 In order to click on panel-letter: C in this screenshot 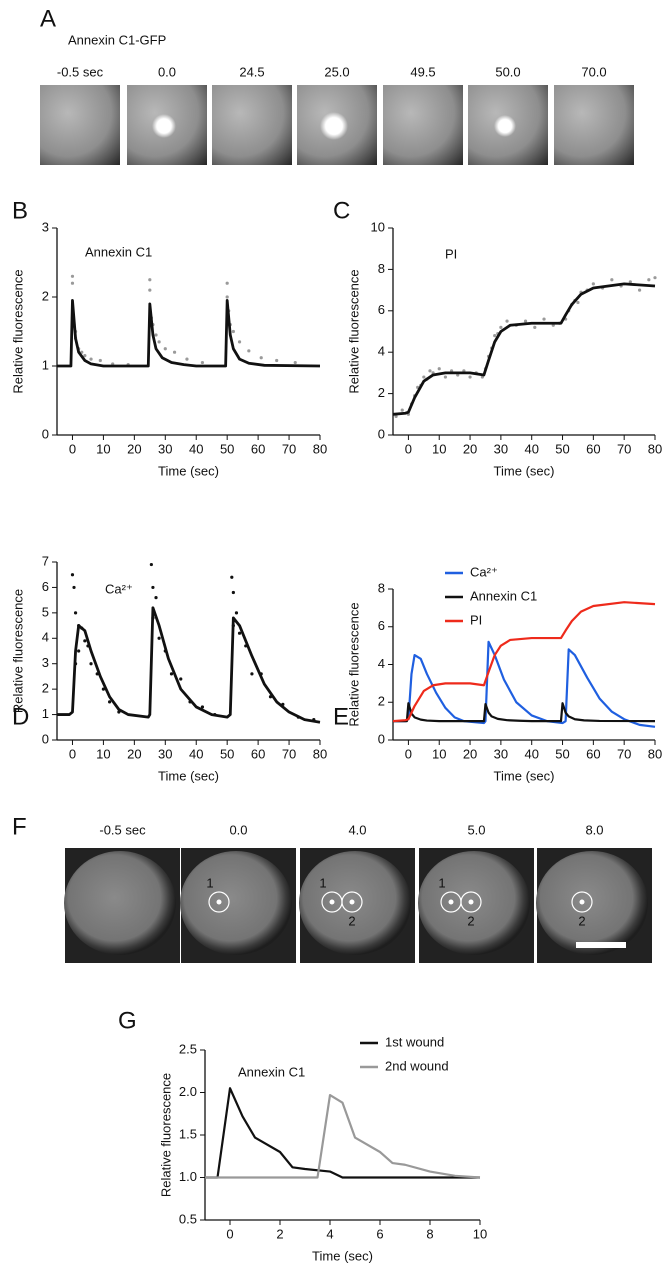, I will do `click(341, 210)`.